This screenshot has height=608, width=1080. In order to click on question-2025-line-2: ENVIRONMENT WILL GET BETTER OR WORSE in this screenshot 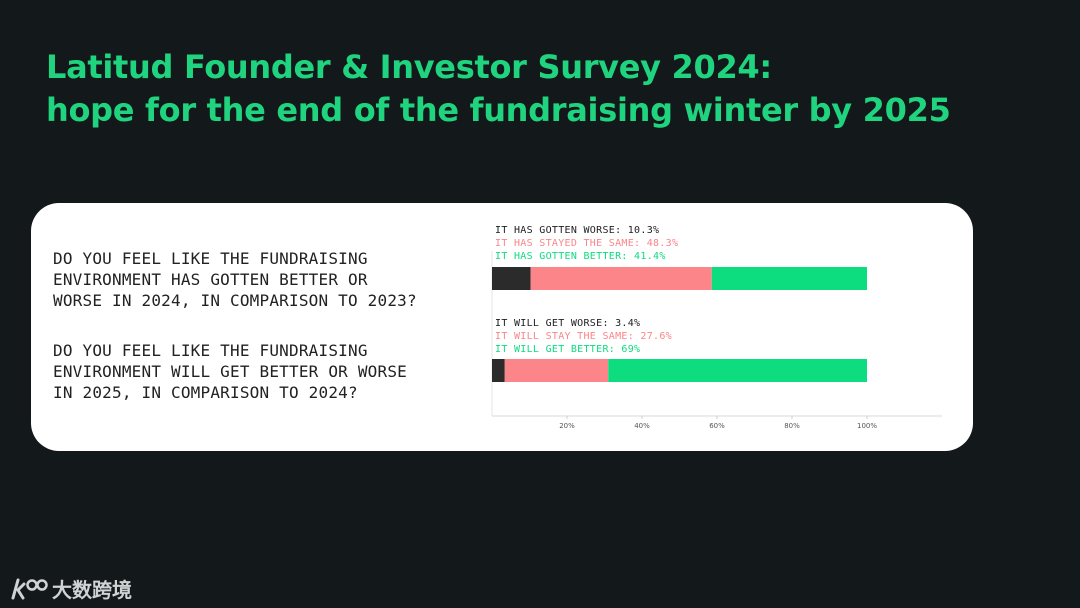, I will do `click(230, 371)`.